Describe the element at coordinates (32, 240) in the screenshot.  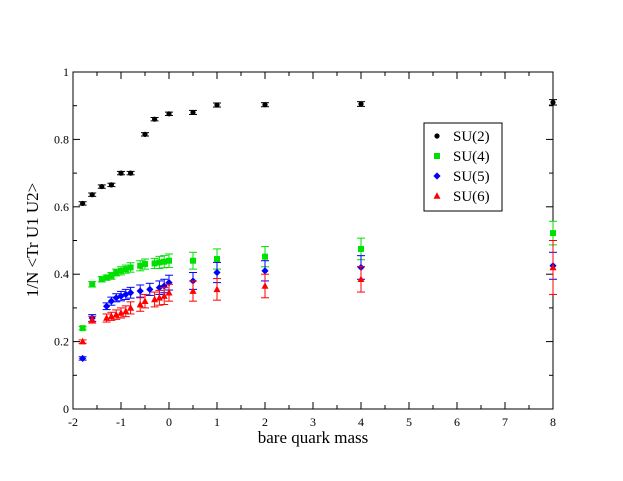
I see `y-axis-title: 1/N <Tr U1 U2>` at that location.